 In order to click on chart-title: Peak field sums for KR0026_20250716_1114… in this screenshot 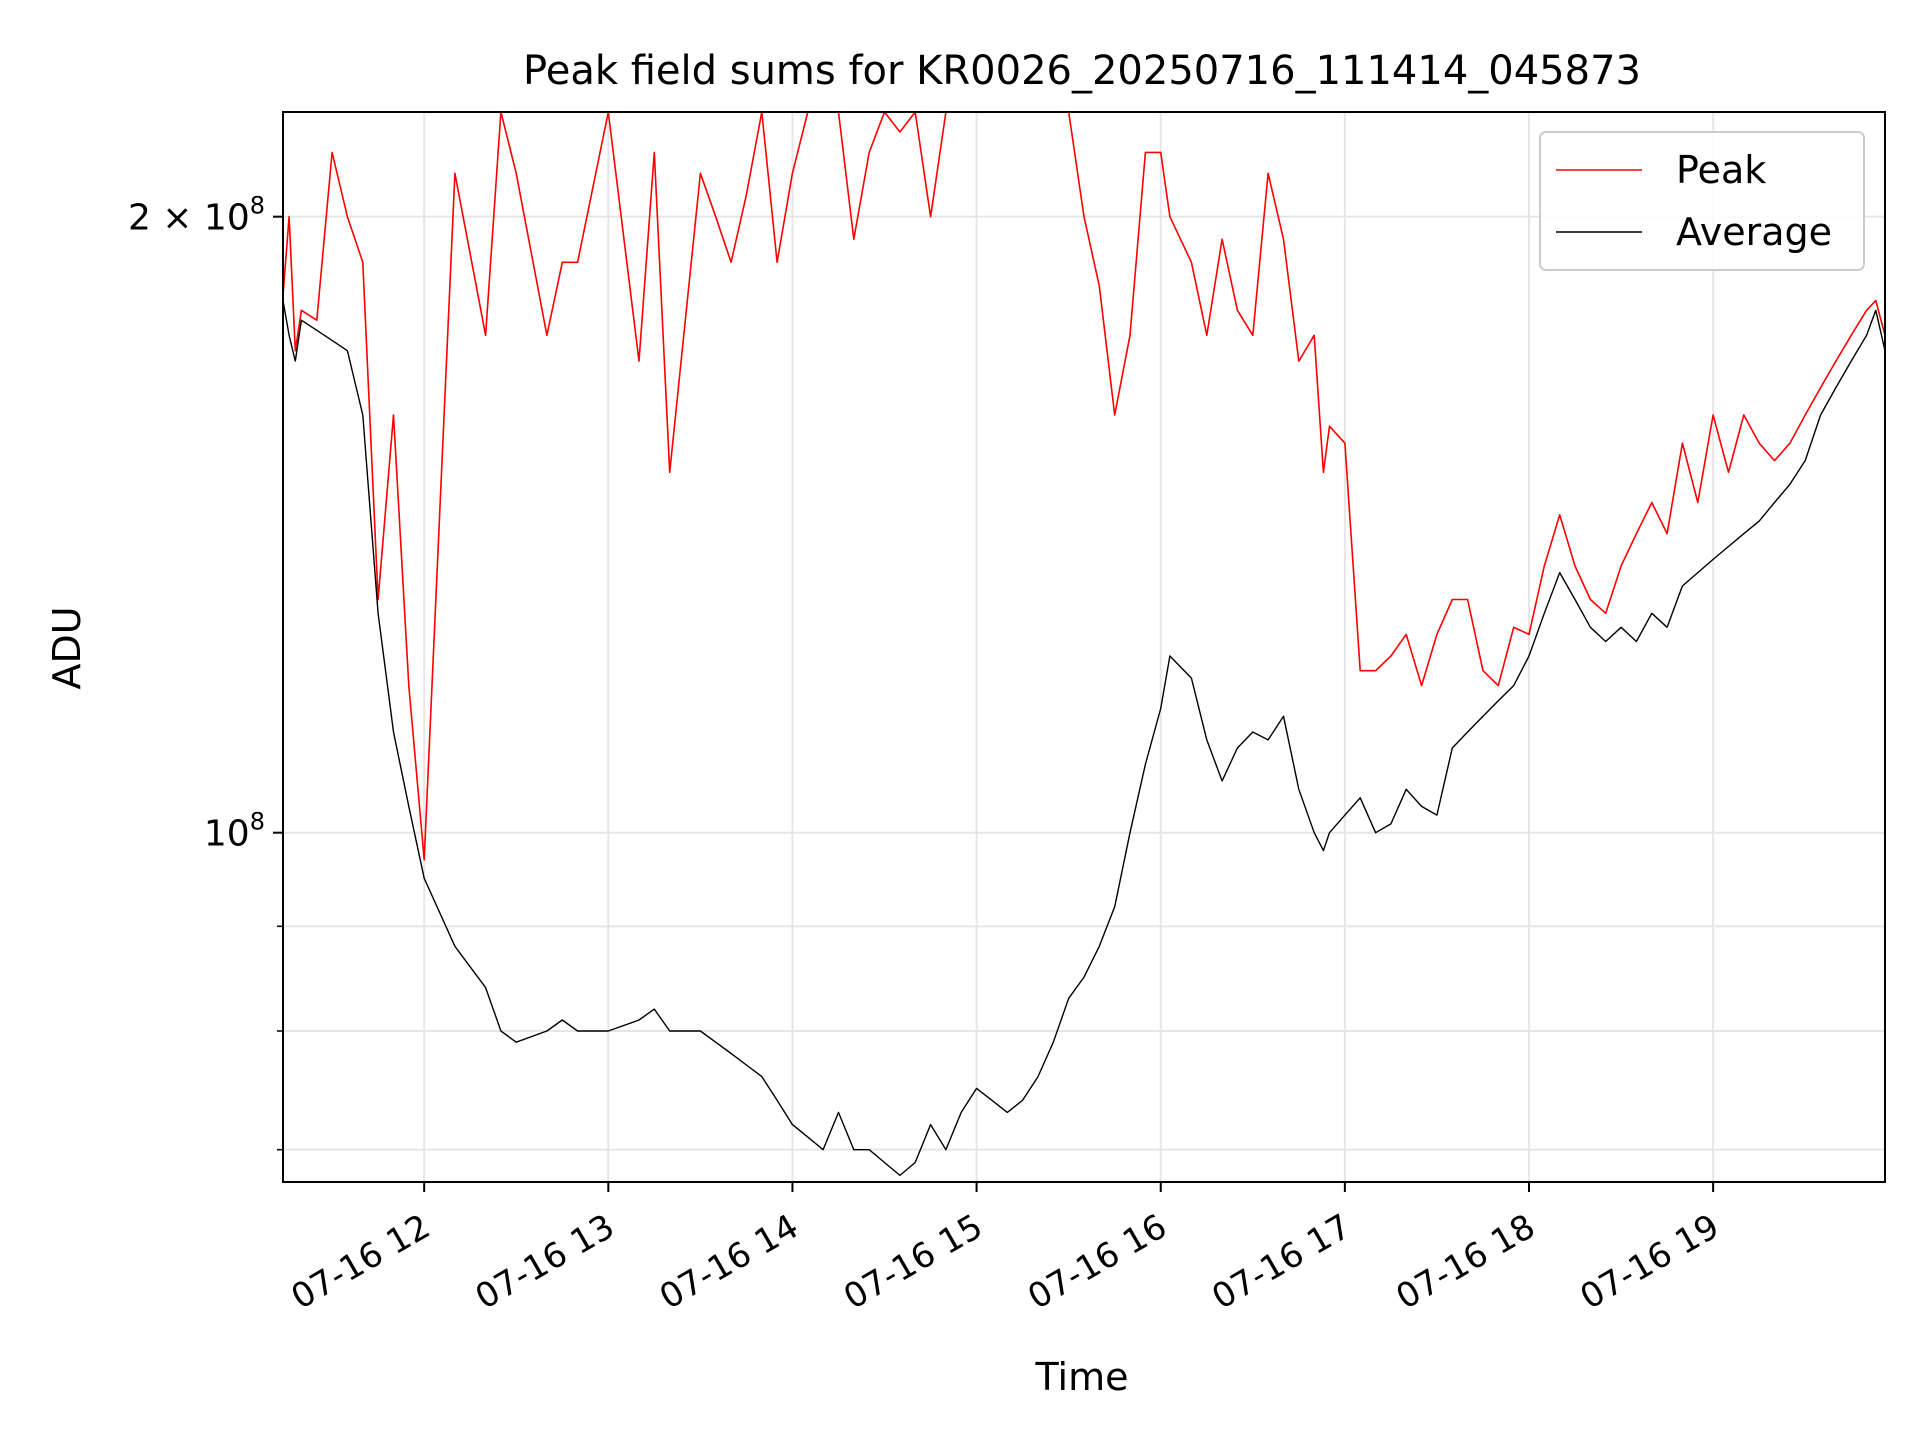, I will do `click(1082, 71)`.